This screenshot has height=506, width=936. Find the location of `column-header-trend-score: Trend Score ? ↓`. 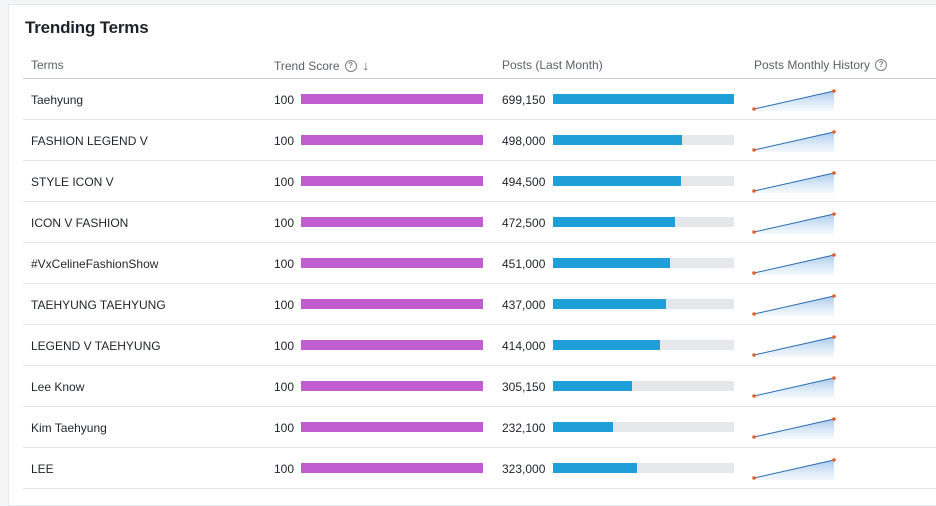

column-header-trend-score: Trend Score ? ↓ is located at coordinates (321, 65).